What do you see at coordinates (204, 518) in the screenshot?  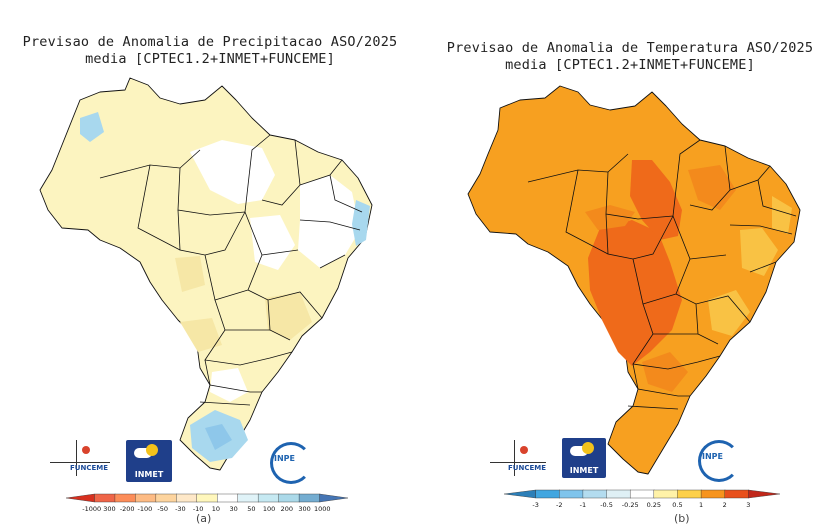 I see `precipitation-panel-letter: (a)` at bounding box center [204, 518].